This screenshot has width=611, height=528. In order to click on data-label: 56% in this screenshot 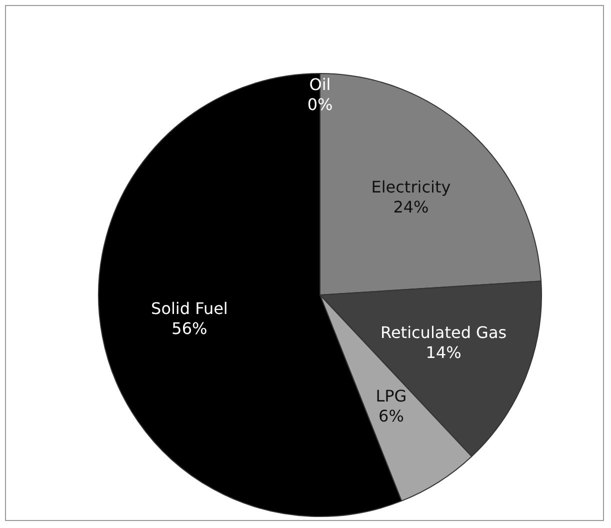, I will do `click(190, 328)`.